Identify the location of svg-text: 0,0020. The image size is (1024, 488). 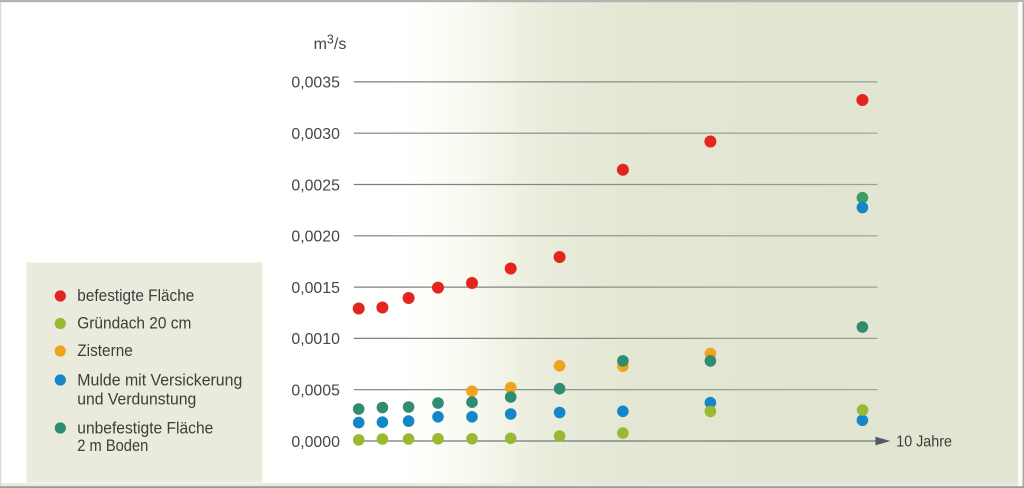
(315, 237).